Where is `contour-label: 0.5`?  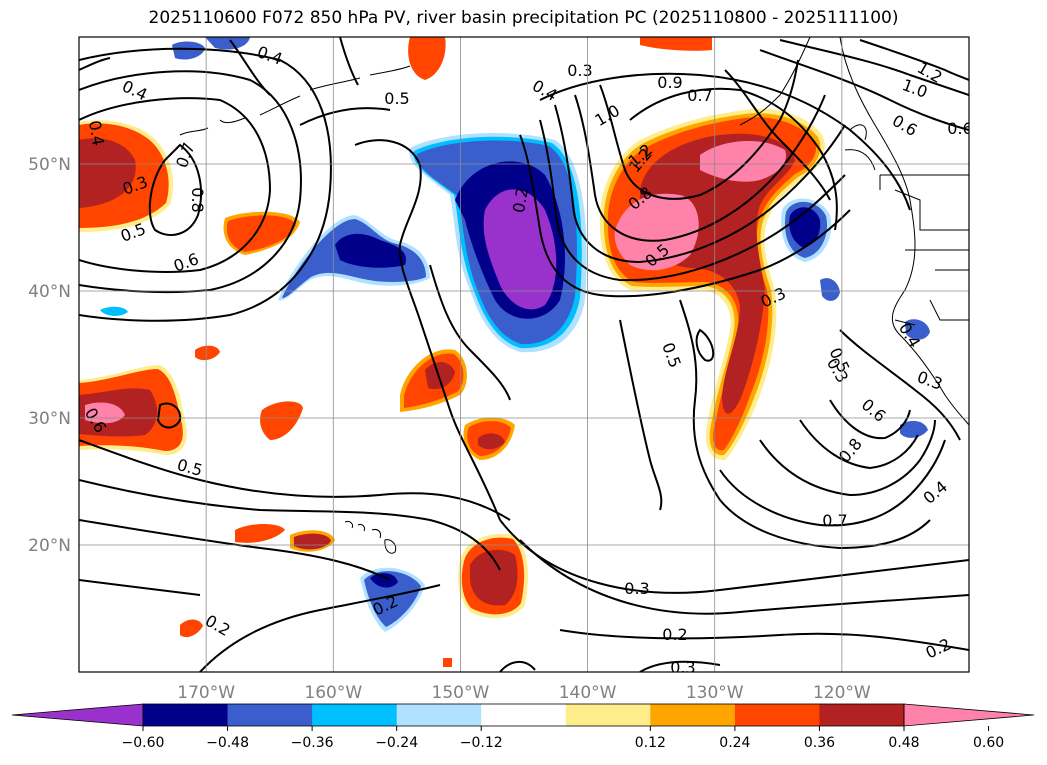 contour-label: 0.5 is located at coordinates (396, 98).